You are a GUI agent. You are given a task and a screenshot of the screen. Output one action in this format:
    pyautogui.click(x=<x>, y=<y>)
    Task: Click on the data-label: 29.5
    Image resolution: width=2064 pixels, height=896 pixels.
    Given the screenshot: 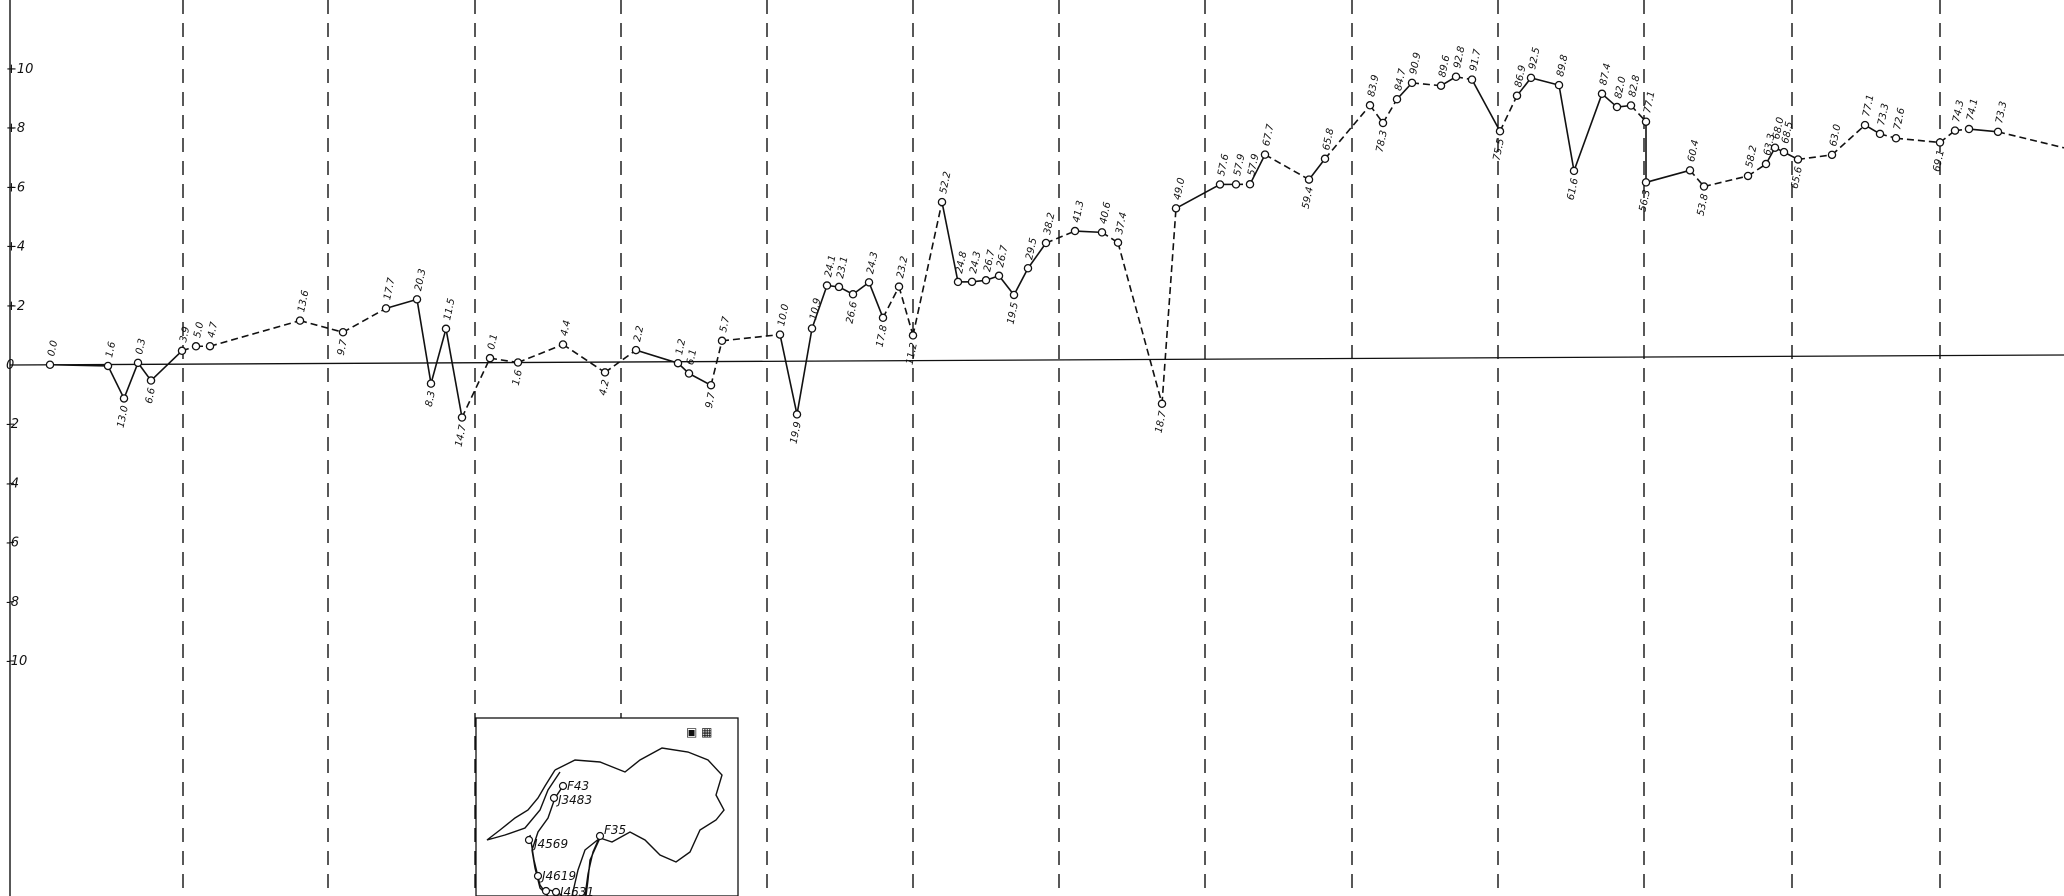 What is the action you would take?
    pyautogui.click(x=1031, y=249)
    